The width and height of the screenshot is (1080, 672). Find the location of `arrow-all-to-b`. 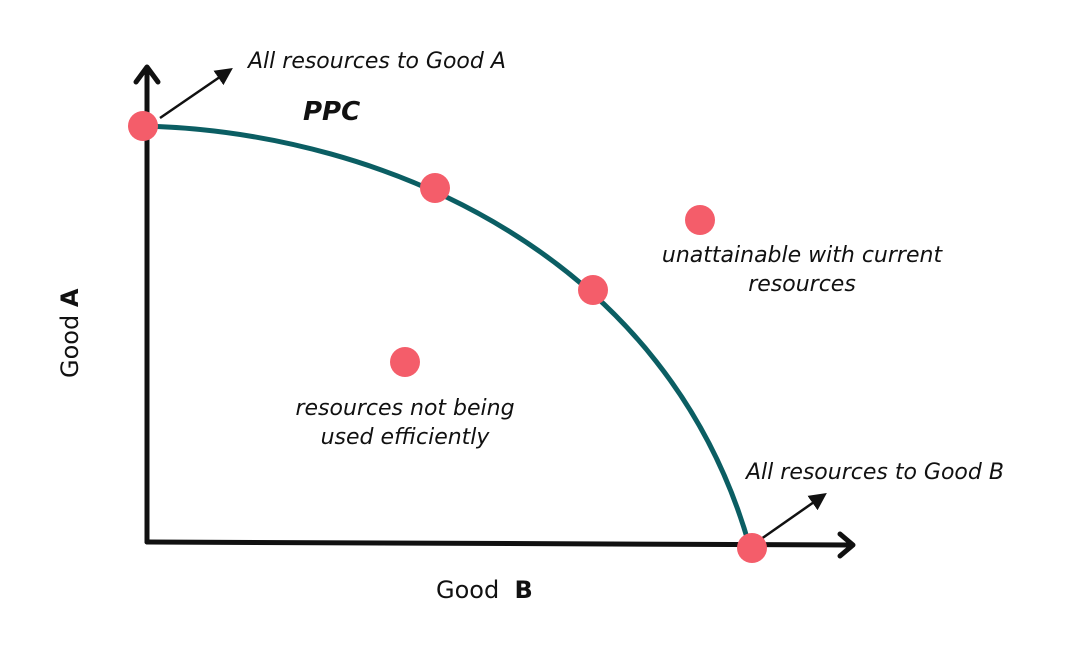

arrow-all-to-b is located at coordinates (790, 519).